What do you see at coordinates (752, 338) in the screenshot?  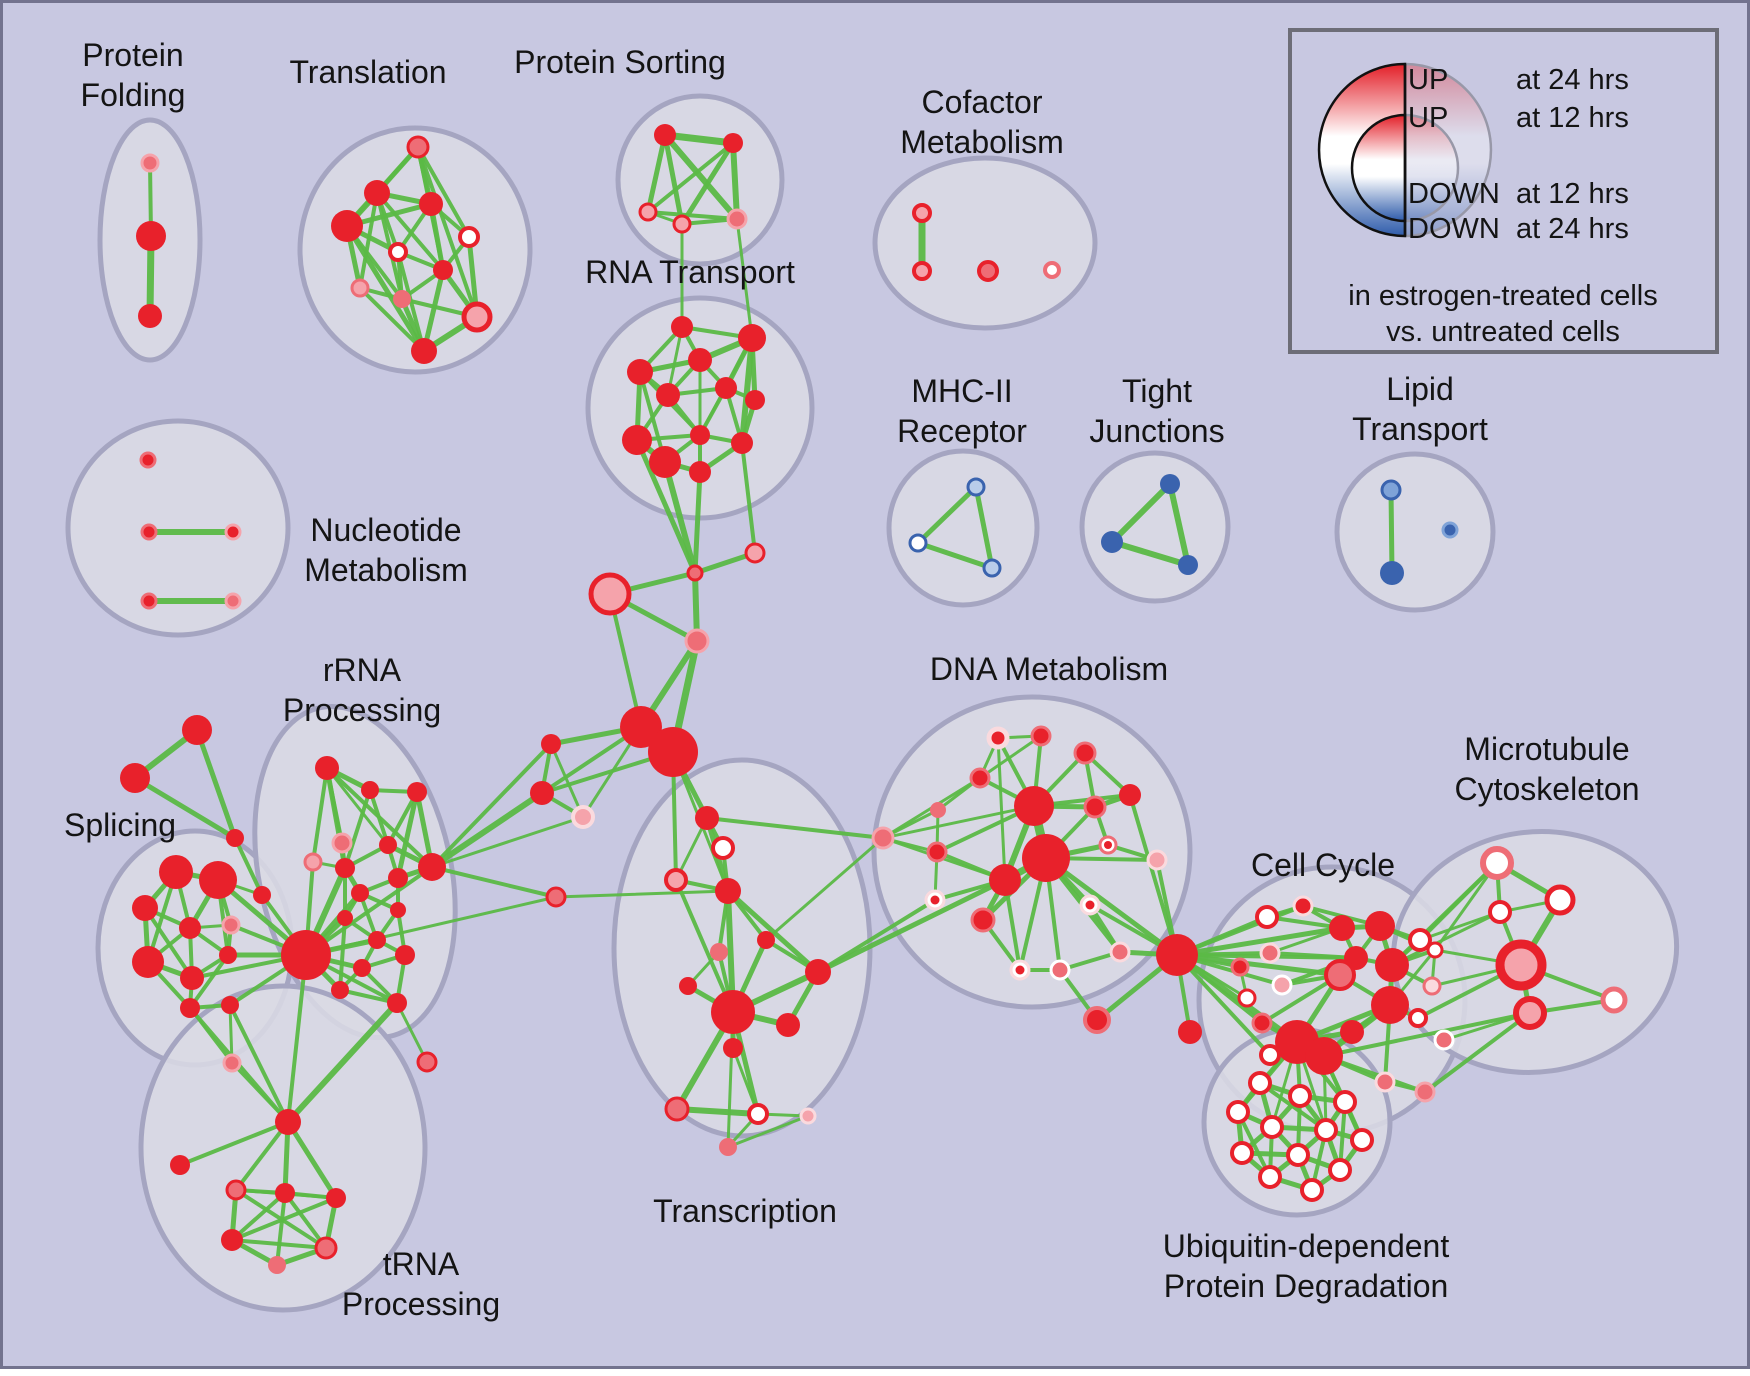 I see `node-rt2` at bounding box center [752, 338].